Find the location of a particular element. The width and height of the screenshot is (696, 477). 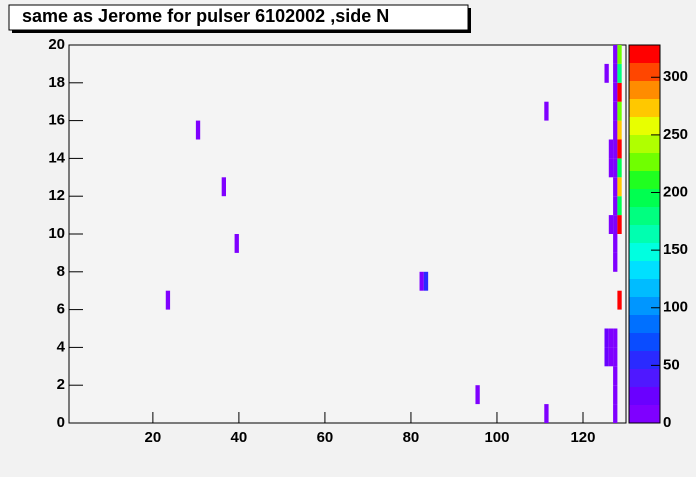

x-tick-label: 100 is located at coordinates (496, 437).